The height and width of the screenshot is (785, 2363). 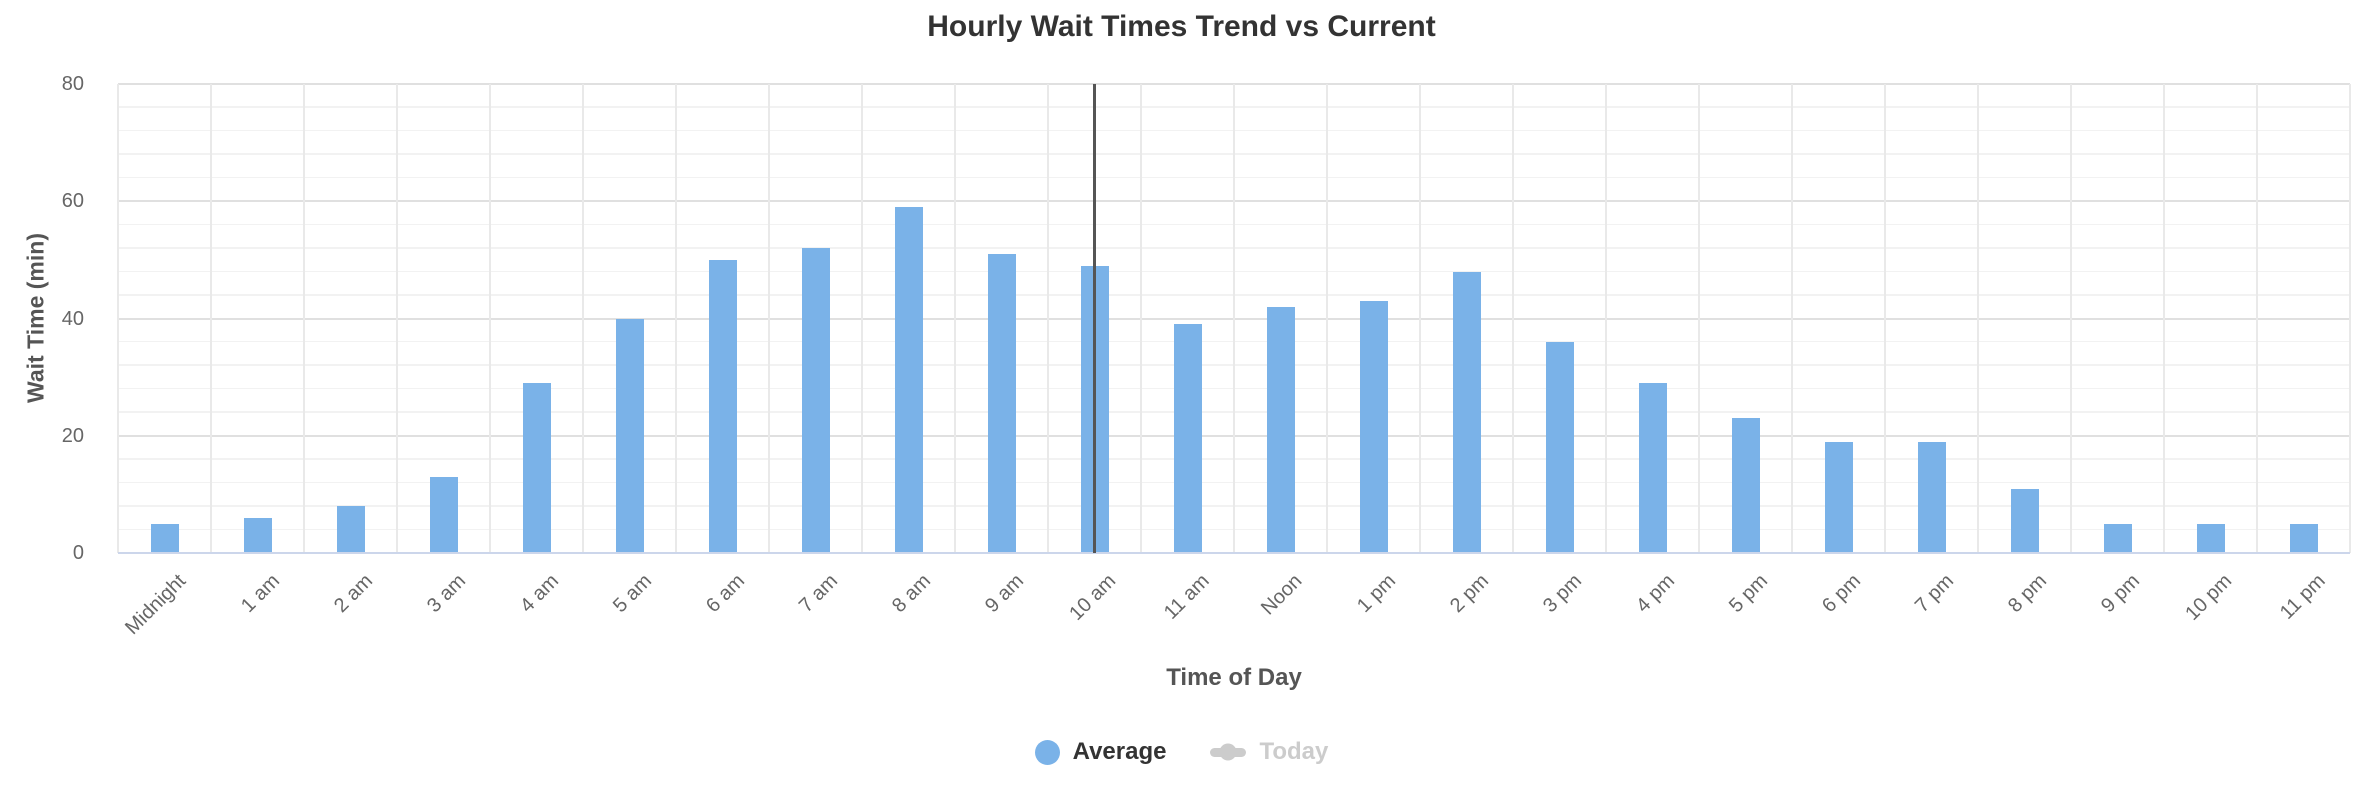 I want to click on bar-8-am, so click(x=908, y=380).